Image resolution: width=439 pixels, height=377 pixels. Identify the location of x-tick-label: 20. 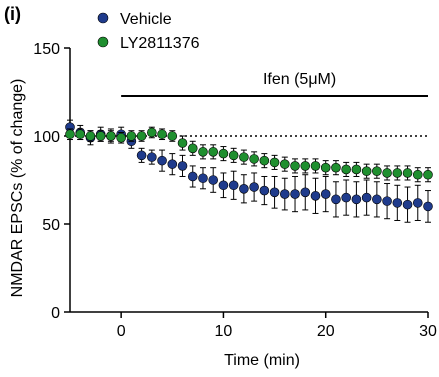
(326, 331).